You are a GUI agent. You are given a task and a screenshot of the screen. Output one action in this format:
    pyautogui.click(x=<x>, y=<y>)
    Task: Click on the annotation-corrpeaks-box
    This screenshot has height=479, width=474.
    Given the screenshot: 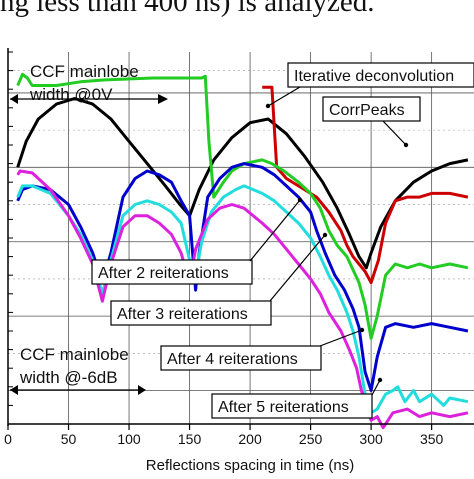 What is the action you would take?
    pyautogui.click(x=371, y=109)
    